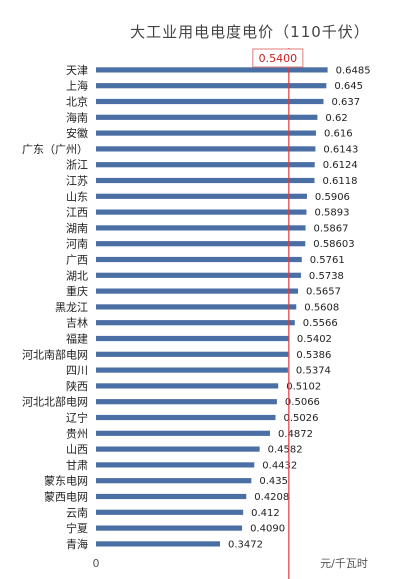 The height and width of the screenshot is (579, 417). What do you see at coordinates (77, 449) in the screenshot?
I see `category-label: 山西` at bounding box center [77, 449].